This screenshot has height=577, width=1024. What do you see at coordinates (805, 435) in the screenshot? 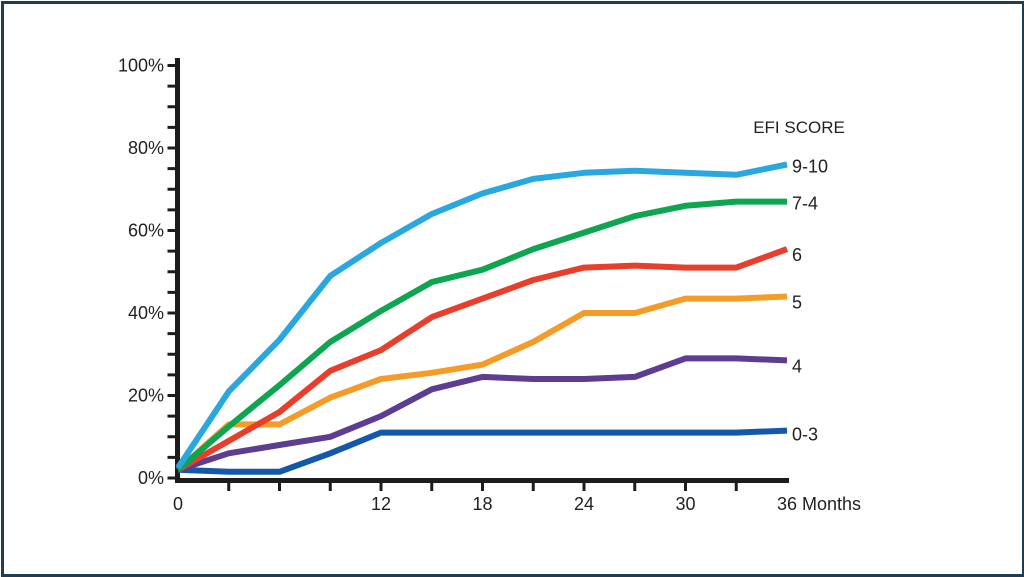
I see `series-label-0-3: 0-3` at bounding box center [805, 435].